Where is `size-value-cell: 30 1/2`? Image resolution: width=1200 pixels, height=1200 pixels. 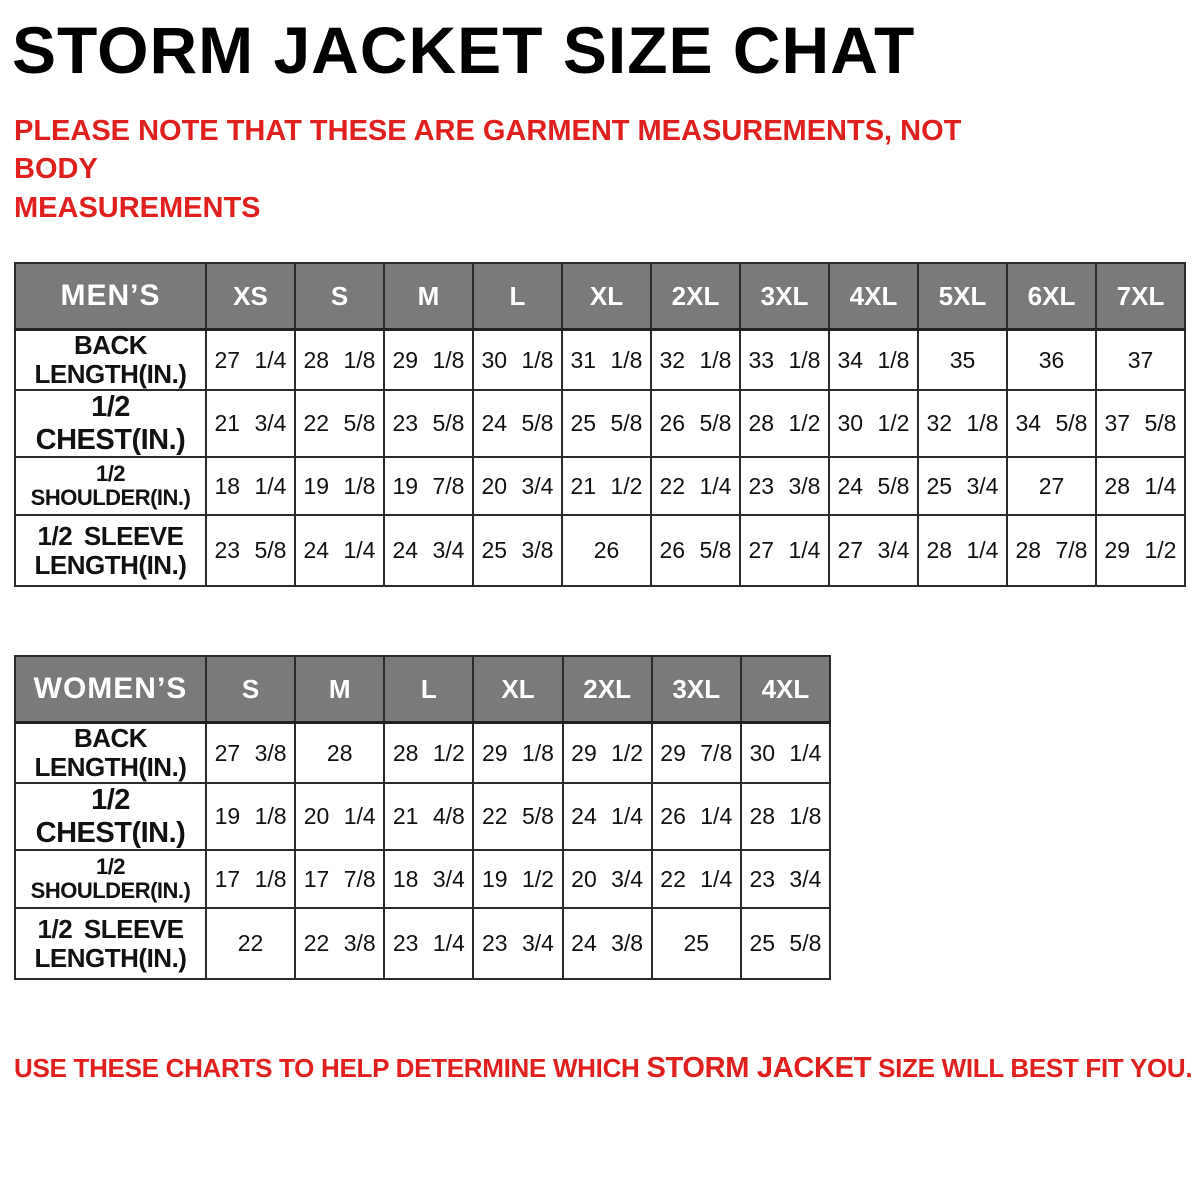 size-value-cell: 30 1/2 is located at coordinates (873, 424).